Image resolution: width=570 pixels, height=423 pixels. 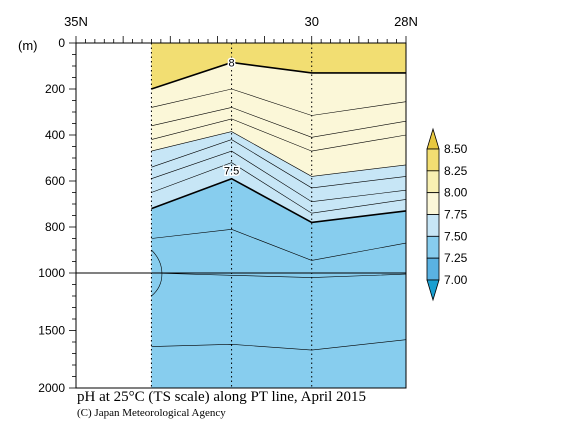 I want to click on colorbar-arrow-bottom, so click(x=433, y=290).